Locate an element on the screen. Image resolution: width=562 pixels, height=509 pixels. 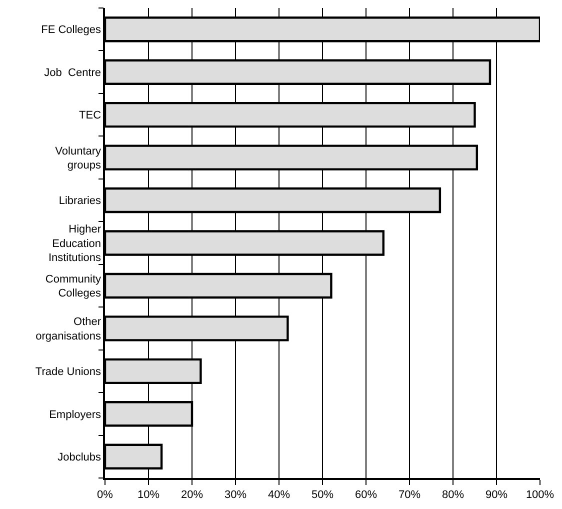
x-tick-label: 60% is located at coordinates (366, 494).